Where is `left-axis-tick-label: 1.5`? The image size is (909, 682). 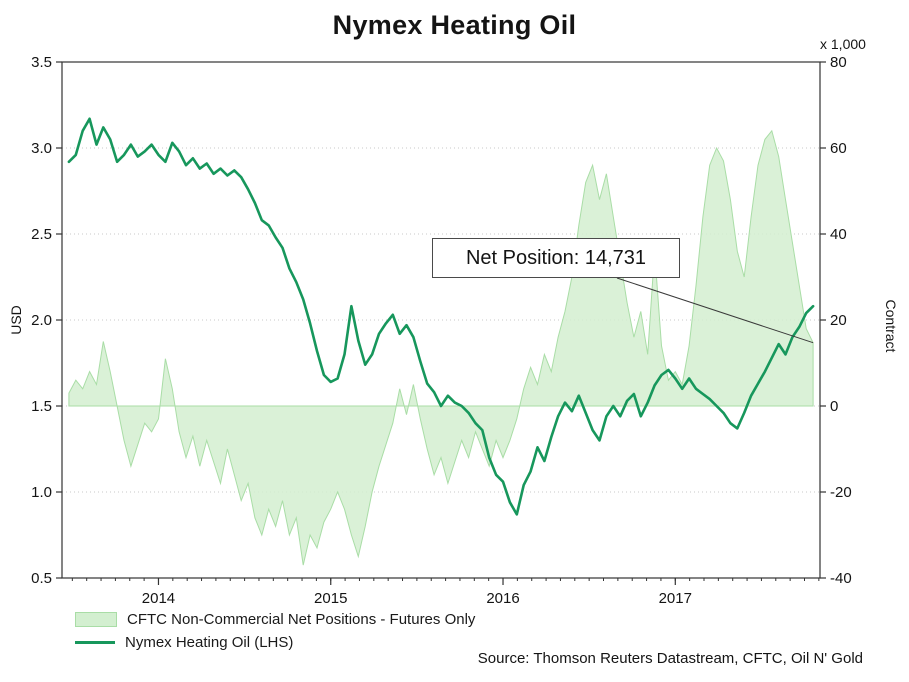
left-axis-tick-label: 1.5 is located at coordinates (41, 406).